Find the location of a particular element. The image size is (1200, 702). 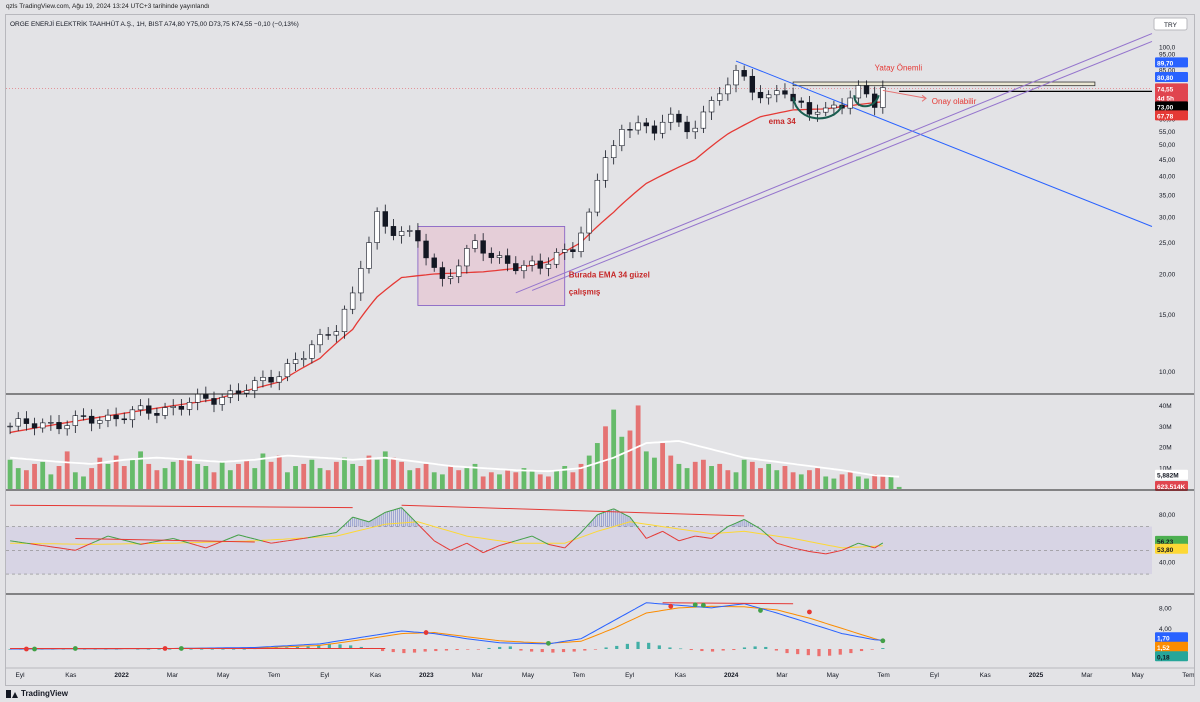

currency-button-label: TRY is located at coordinates (1171, 25).